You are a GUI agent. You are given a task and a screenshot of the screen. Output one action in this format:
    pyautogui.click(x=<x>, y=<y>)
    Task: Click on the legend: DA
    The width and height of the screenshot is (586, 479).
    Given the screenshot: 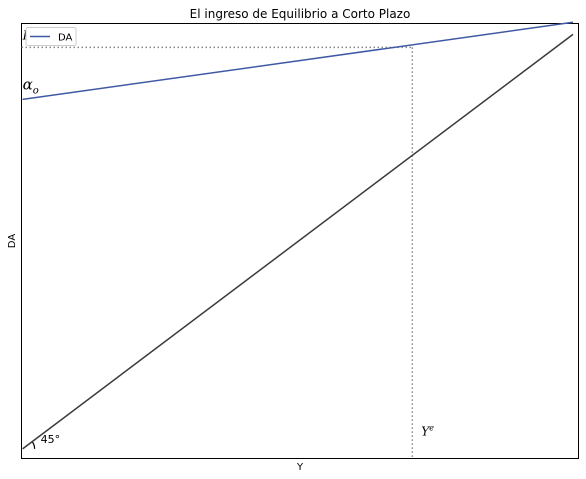 What is the action you would take?
    pyautogui.click(x=51, y=36)
    